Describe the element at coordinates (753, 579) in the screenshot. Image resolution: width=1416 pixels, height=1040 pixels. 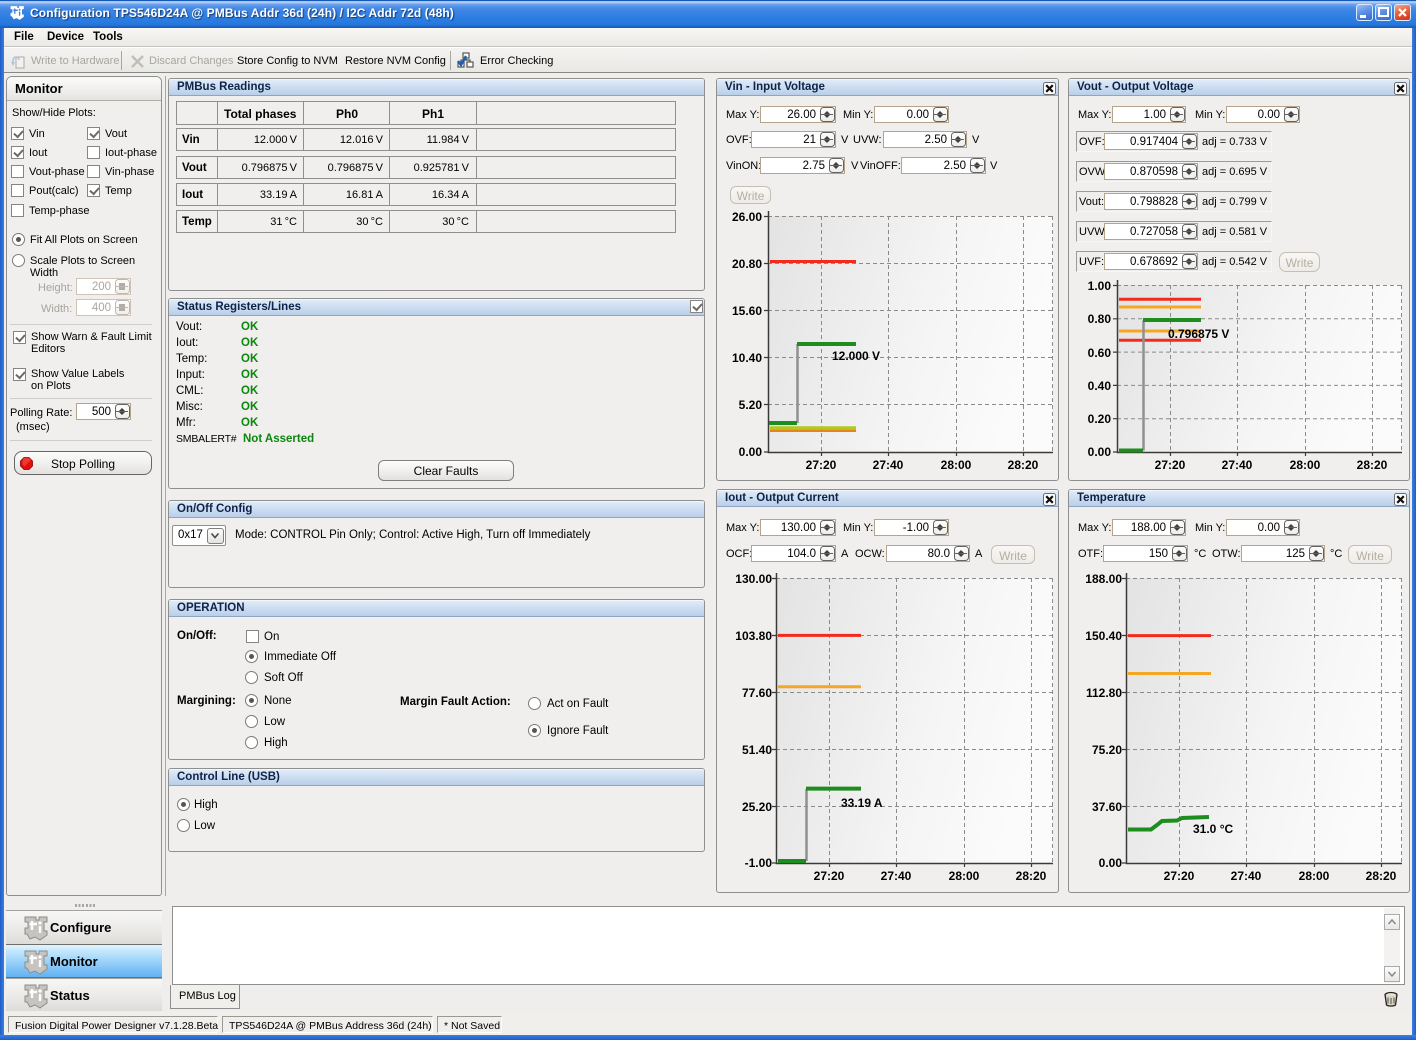
I see `svg-text: 130.00` at that location.